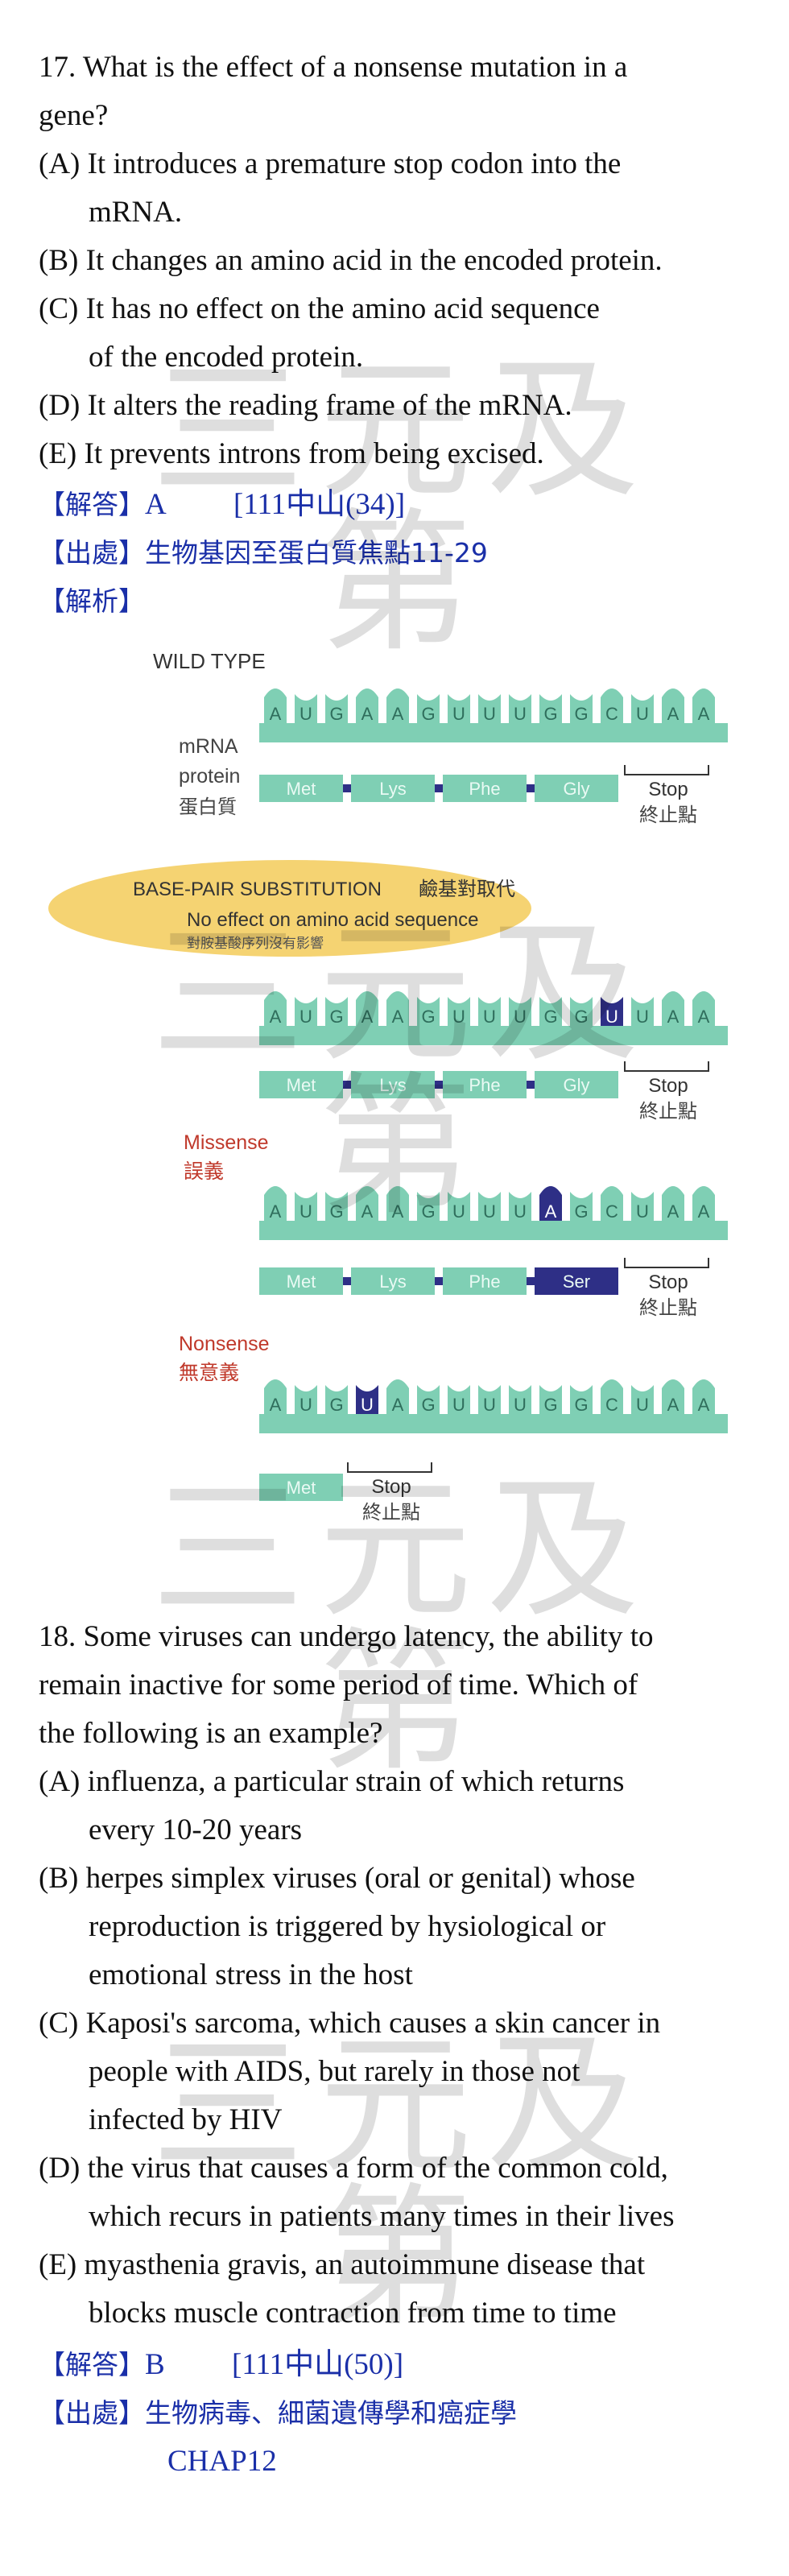 This screenshot has width=789, height=2576. What do you see at coordinates (208, 746) in the screenshot?
I see `mrna-label: mRNA` at bounding box center [208, 746].